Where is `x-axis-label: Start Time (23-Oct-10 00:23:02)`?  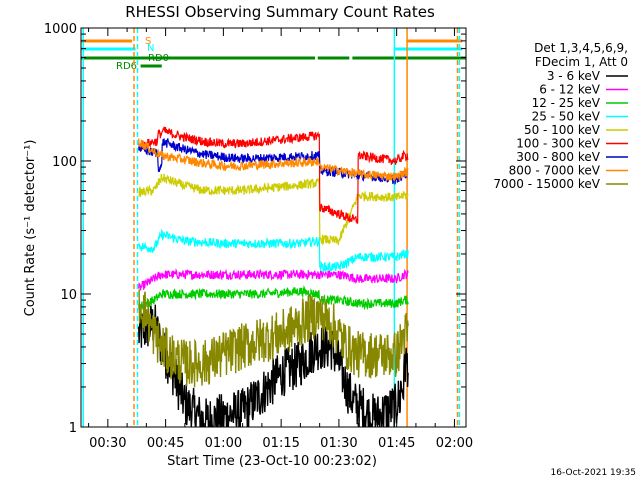
x-axis-label: Start Time (23-Oct-10 00:23:02) is located at coordinates (272, 461).